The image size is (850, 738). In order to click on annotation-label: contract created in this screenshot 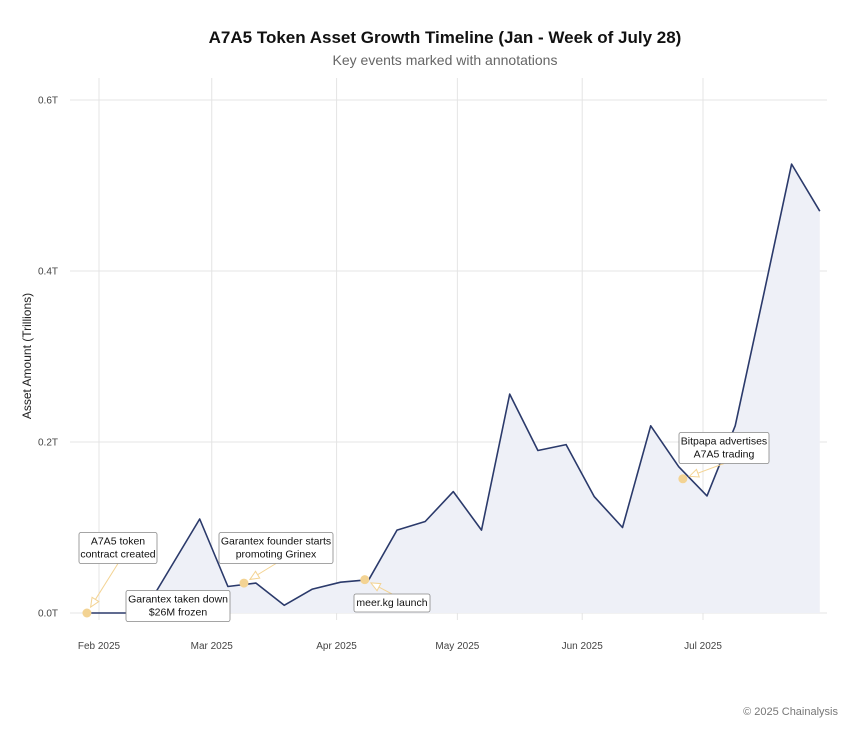, I will do `click(117, 555)`.